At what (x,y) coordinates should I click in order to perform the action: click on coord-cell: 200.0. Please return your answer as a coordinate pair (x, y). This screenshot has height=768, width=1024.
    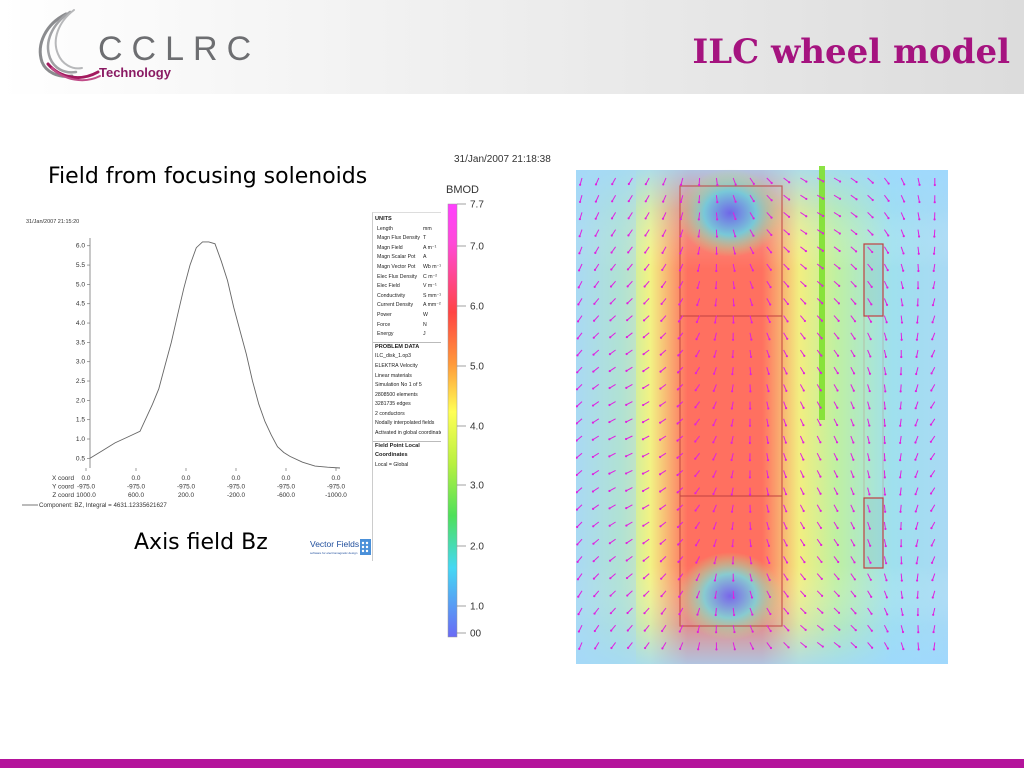
    Looking at the image, I should click on (186, 495).